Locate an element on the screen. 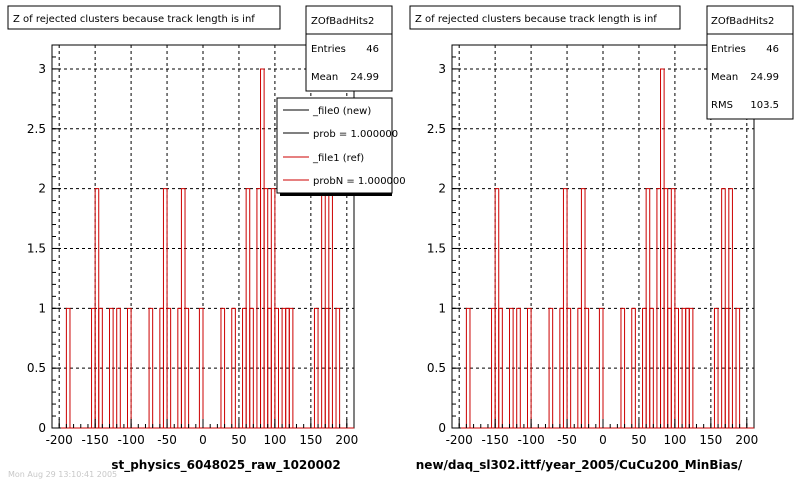 The height and width of the screenshot is (480, 800). left-stats-entries-label: Entries is located at coordinates (328, 49).